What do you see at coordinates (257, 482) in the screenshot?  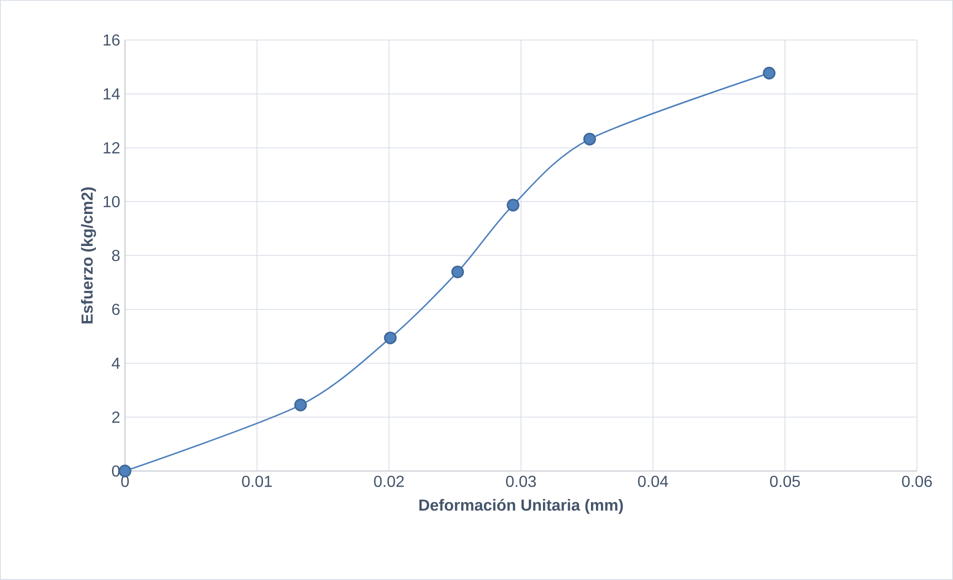 I see `x-tick-label: 0.01` at bounding box center [257, 482].